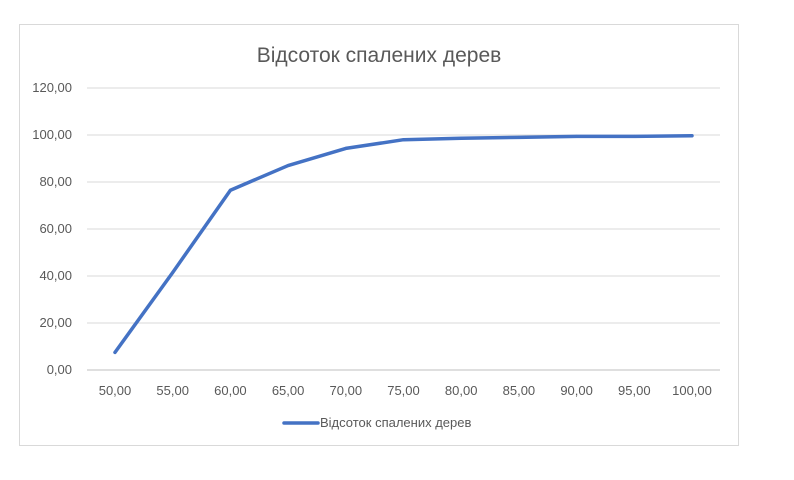 Image resolution: width=794 pixels, height=480 pixels. Describe the element at coordinates (288, 390) in the screenshot. I see `x-tick-label: 65,00` at that location.